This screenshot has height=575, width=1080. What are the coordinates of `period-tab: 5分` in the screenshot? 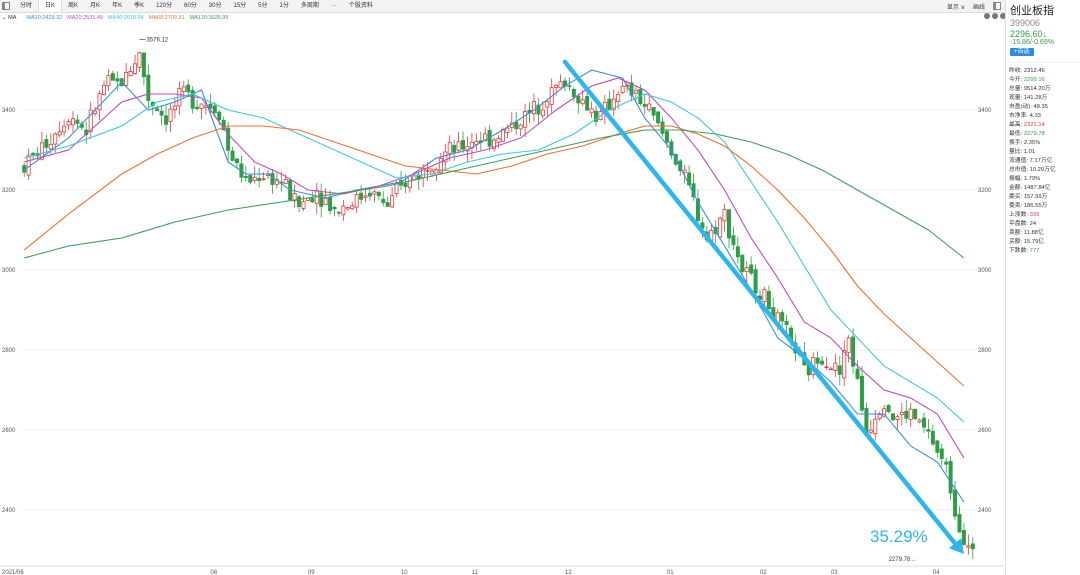 It's located at (263, 6).